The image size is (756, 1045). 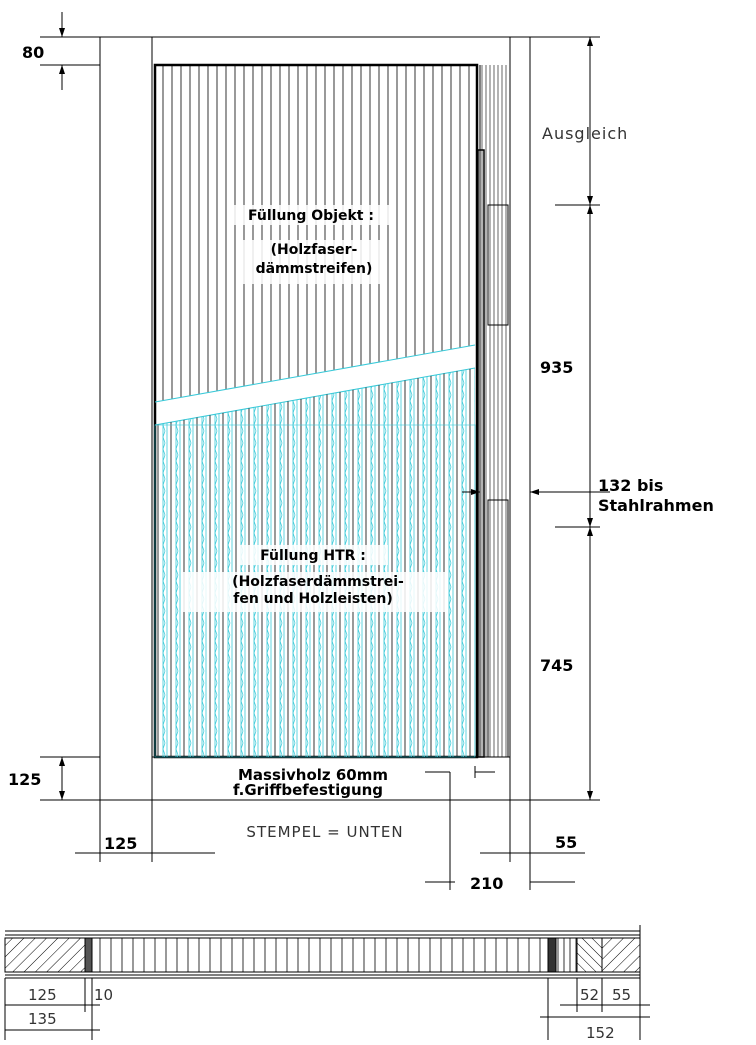 I want to click on fill-object-line2: dämmstreifen), so click(x=314, y=269).